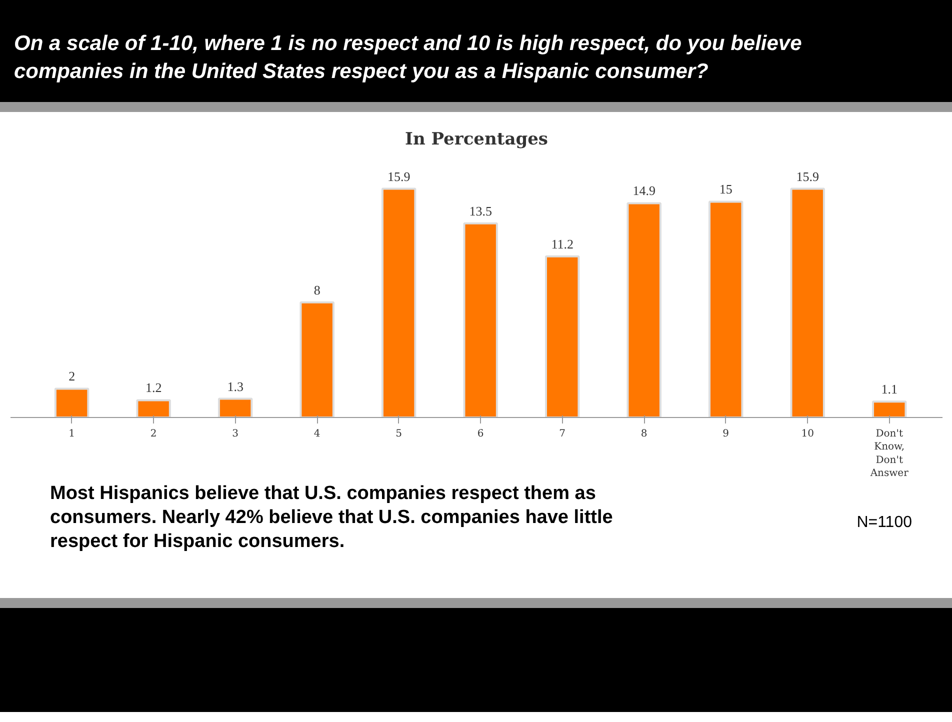 The height and width of the screenshot is (722, 952). I want to click on x-tick-label: 8, so click(644, 434).